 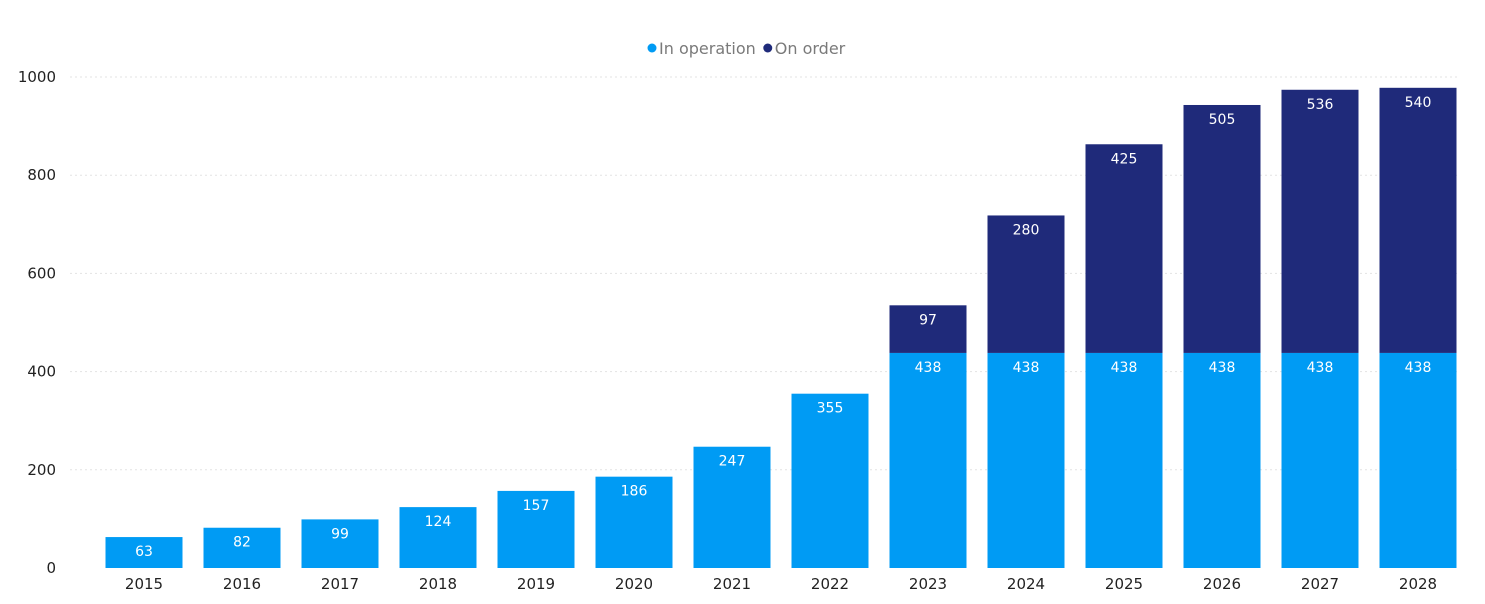 What do you see at coordinates (732, 462) in the screenshot?
I see `data-label: 247` at bounding box center [732, 462].